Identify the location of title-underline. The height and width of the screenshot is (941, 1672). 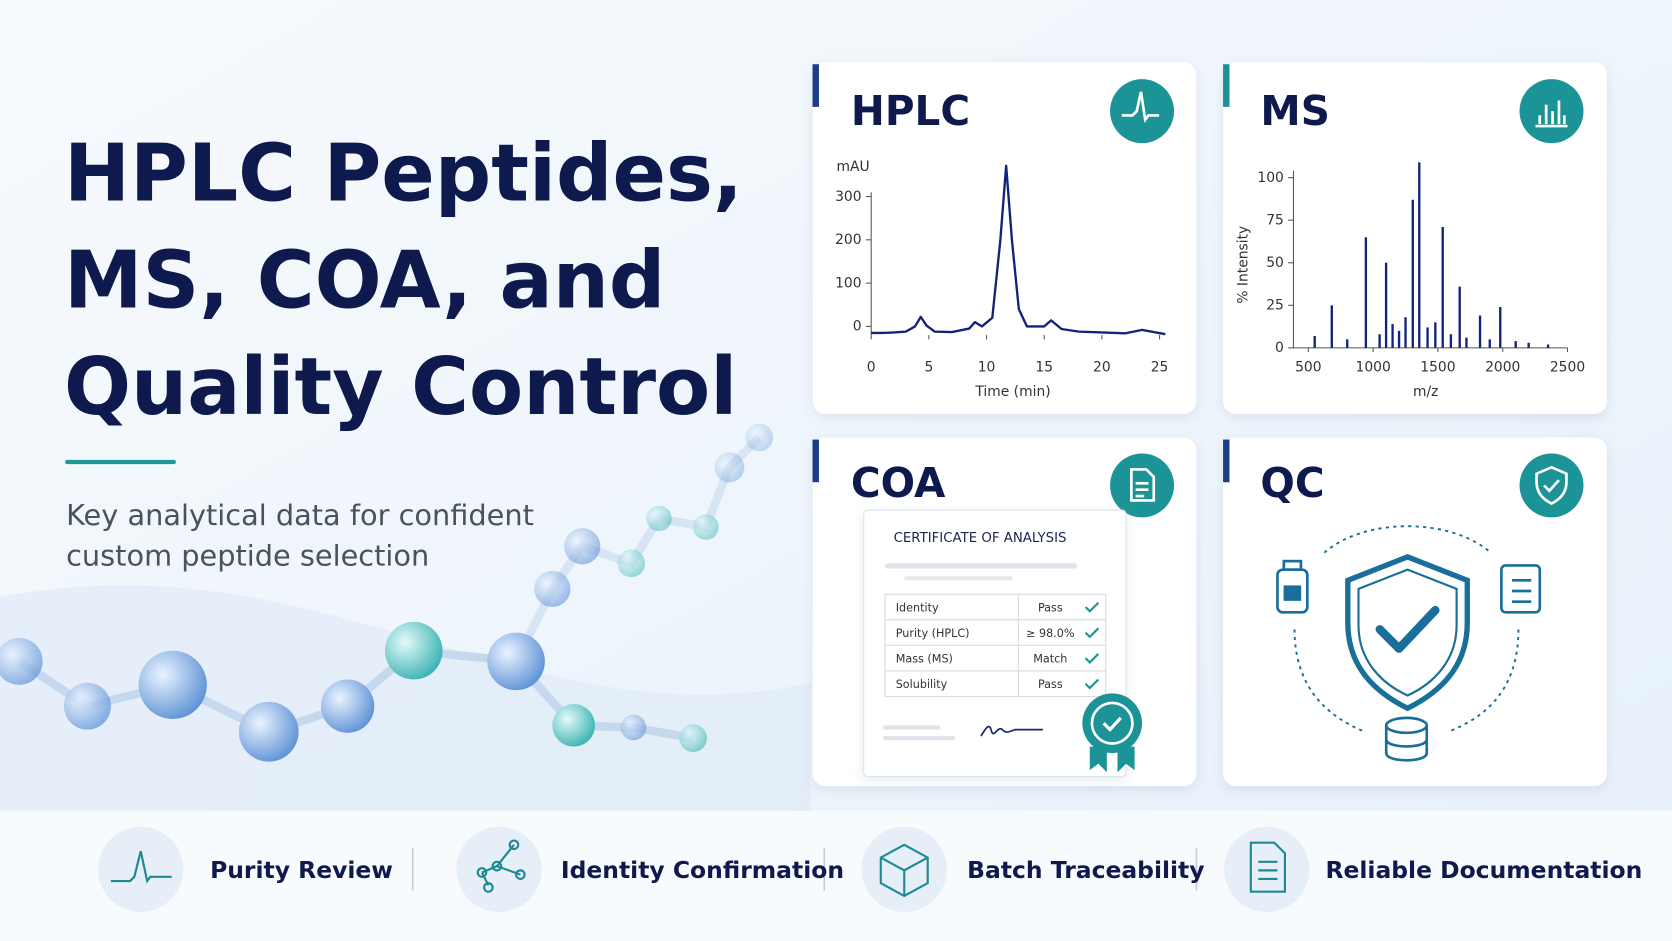
(120, 462).